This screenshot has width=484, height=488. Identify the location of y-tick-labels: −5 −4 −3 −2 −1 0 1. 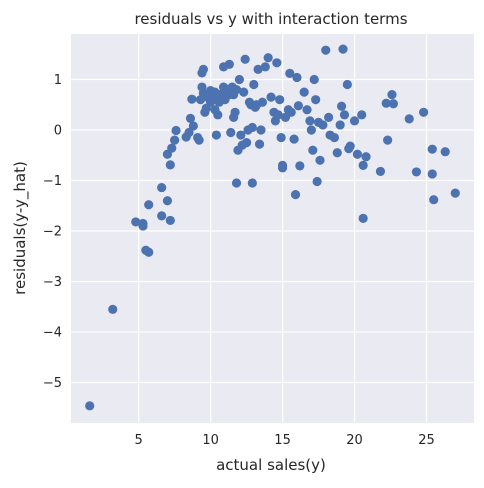
(52, 232).